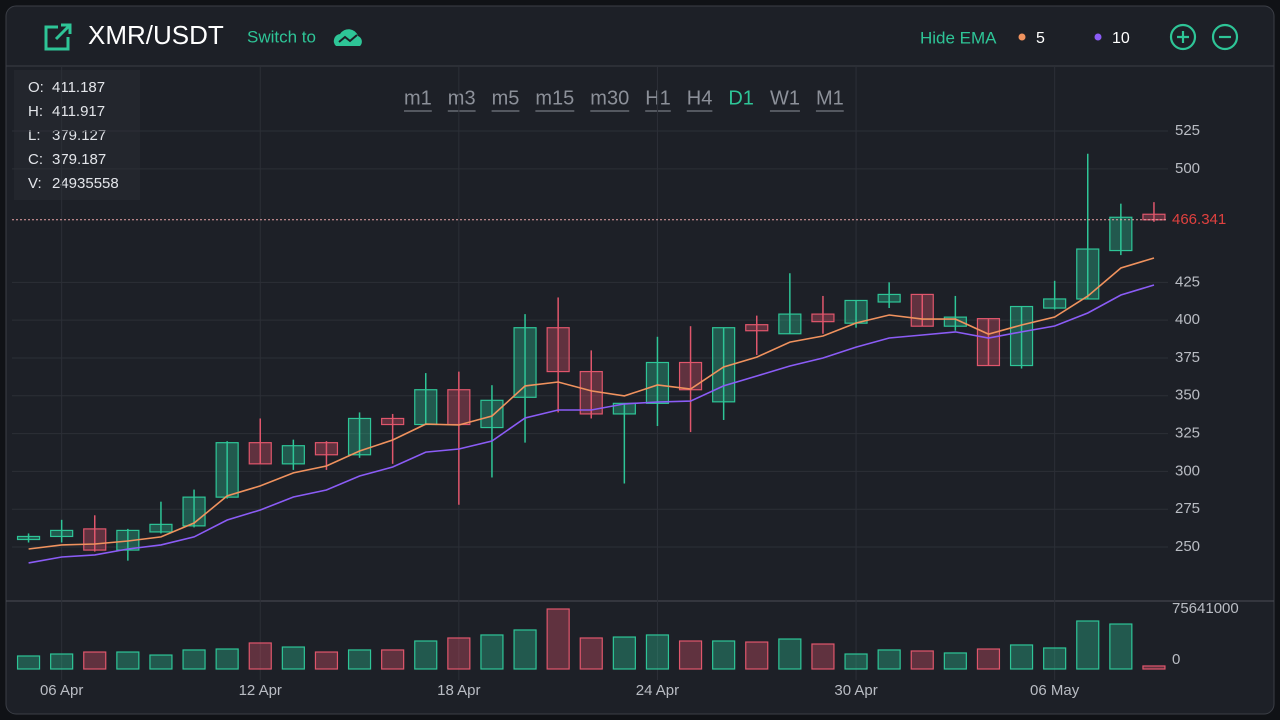 Image resolution: width=1280 pixels, height=720 pixels. Describe the element at coordinates (462, 98) in the screenshot. I see `timeframe-button: m3` at that location.